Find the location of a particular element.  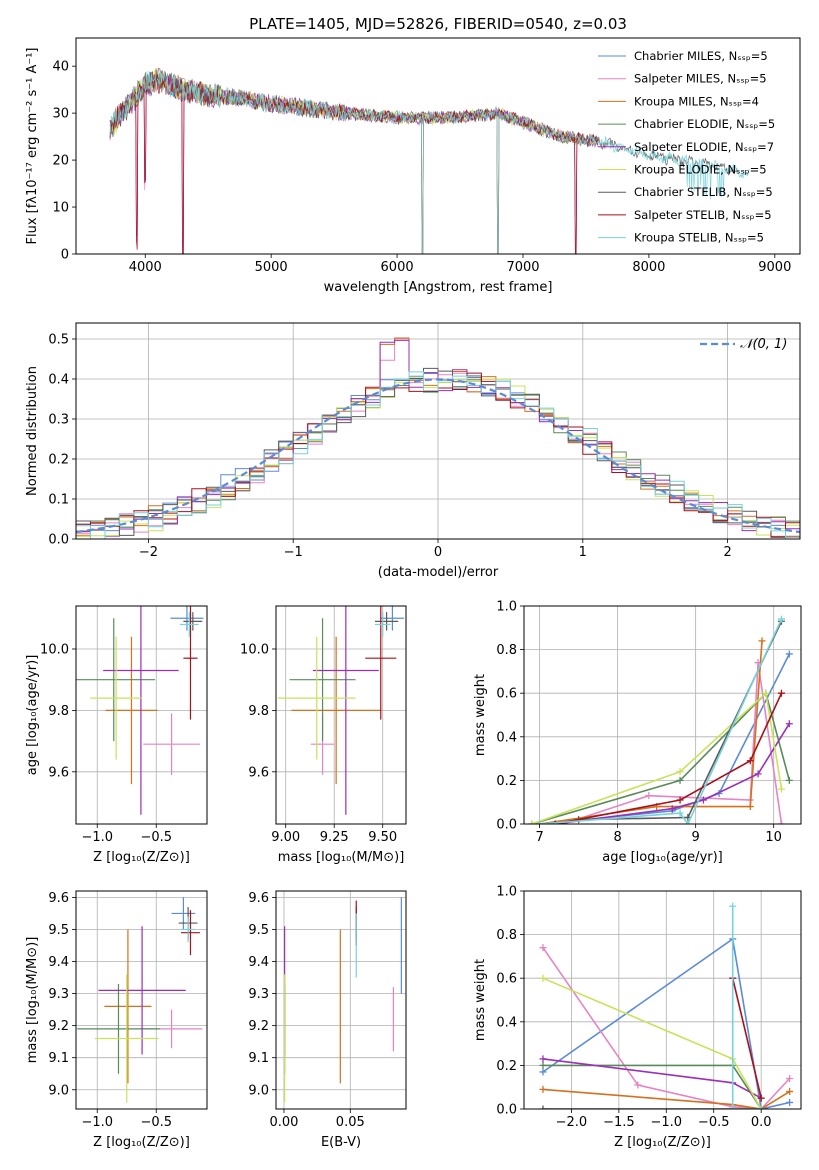

x-tick-label: 5000 is located at coordinates (271, 267).